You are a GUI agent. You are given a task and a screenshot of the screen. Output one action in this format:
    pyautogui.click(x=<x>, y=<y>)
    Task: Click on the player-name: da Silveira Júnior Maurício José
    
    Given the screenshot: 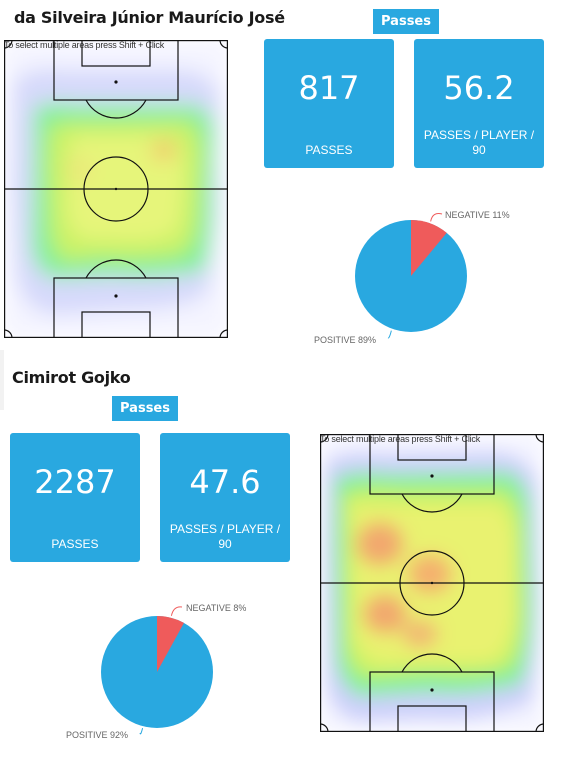 What is the action you would take?
    pyautogui.click(x=149, y=17)
    